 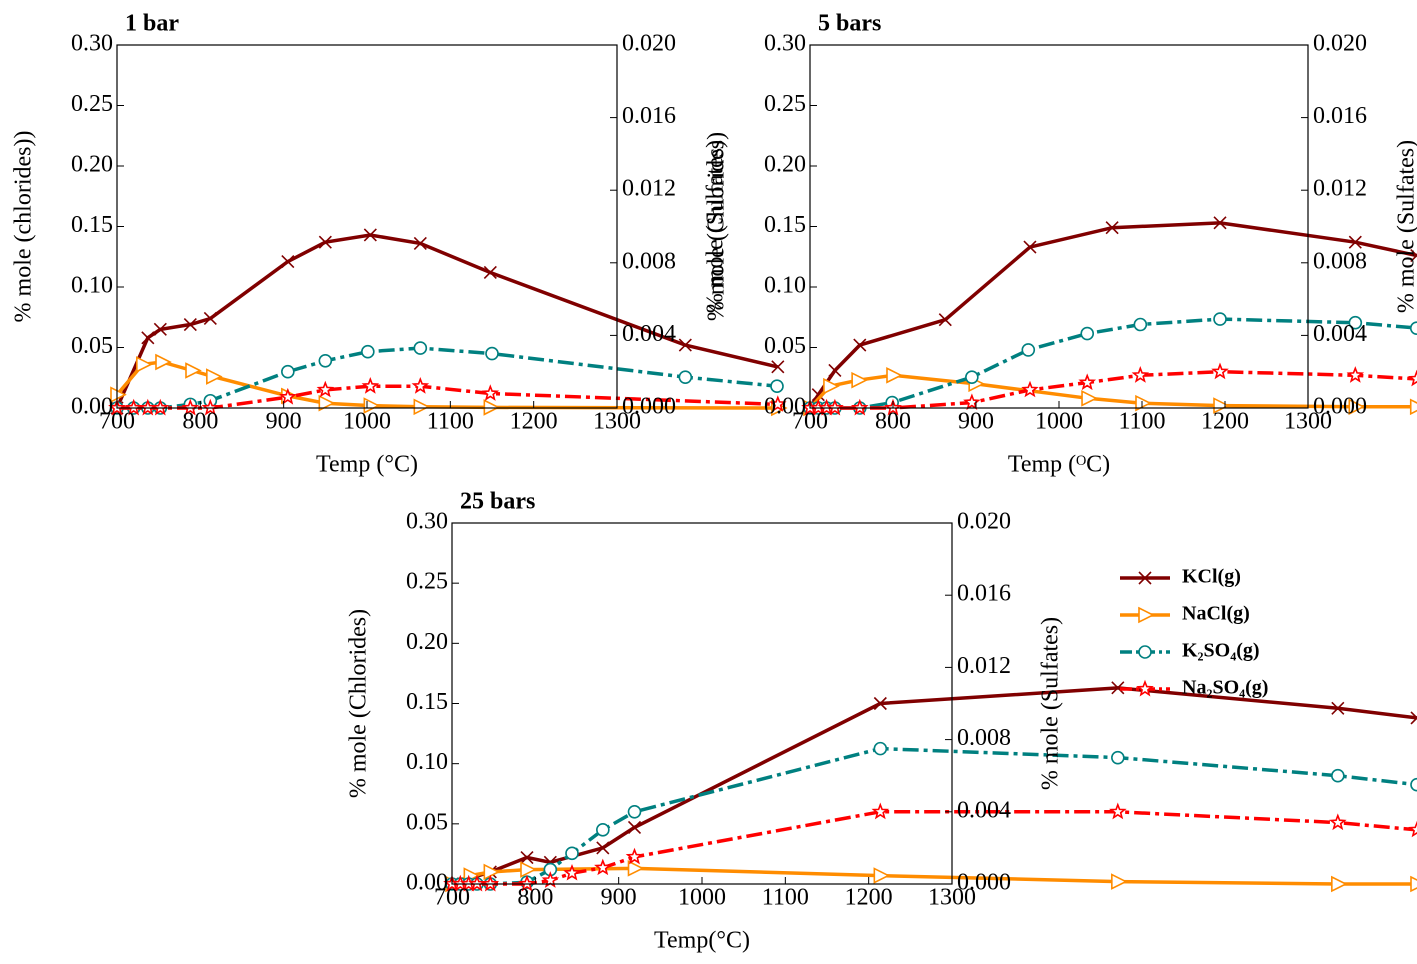 I want to click on y2-tick-label: 0.008, so click(x=649, y=261).